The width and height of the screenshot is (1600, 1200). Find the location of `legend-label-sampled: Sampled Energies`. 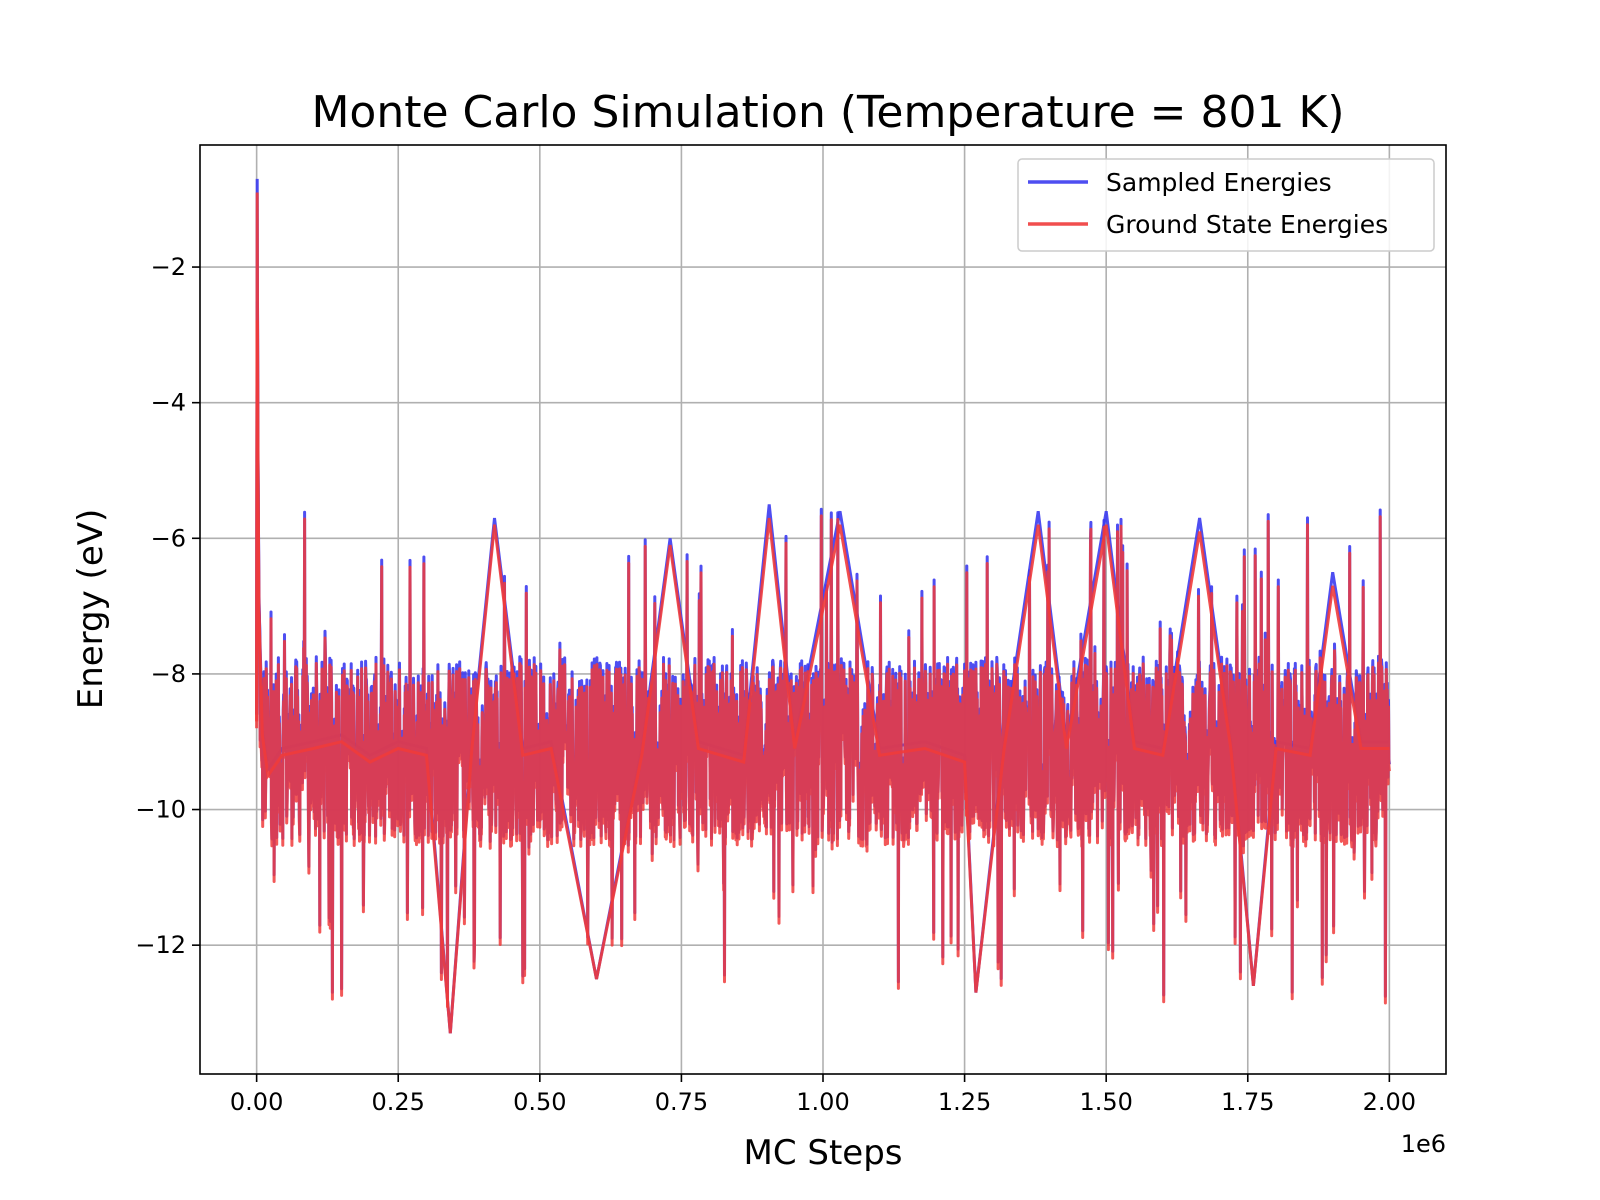

legend-label-sampled: Sampled Energies is located at coordinates (1219, 182).